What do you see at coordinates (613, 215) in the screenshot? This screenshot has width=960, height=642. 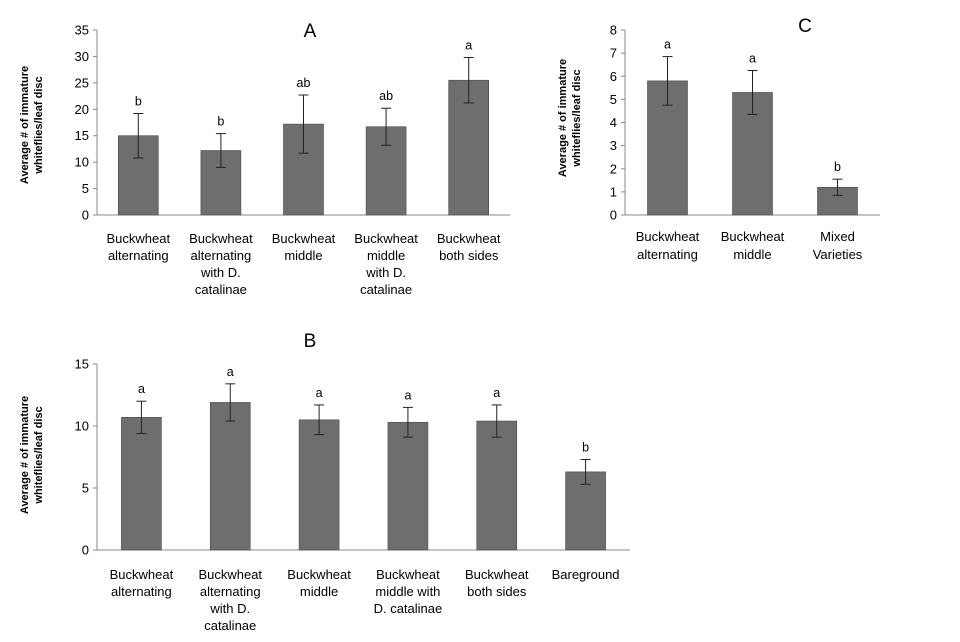 I see `y-tick-label-c: 0` at bounding box center [613, 215].